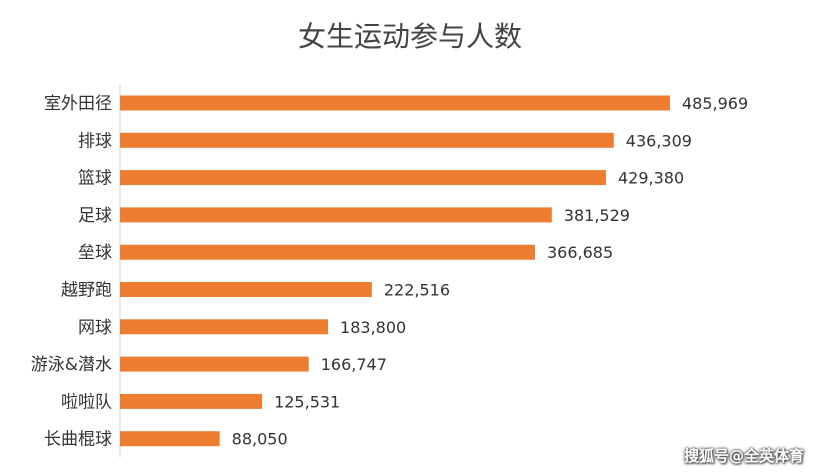  I want to click on data-label: 429,380, so click(651, 178).